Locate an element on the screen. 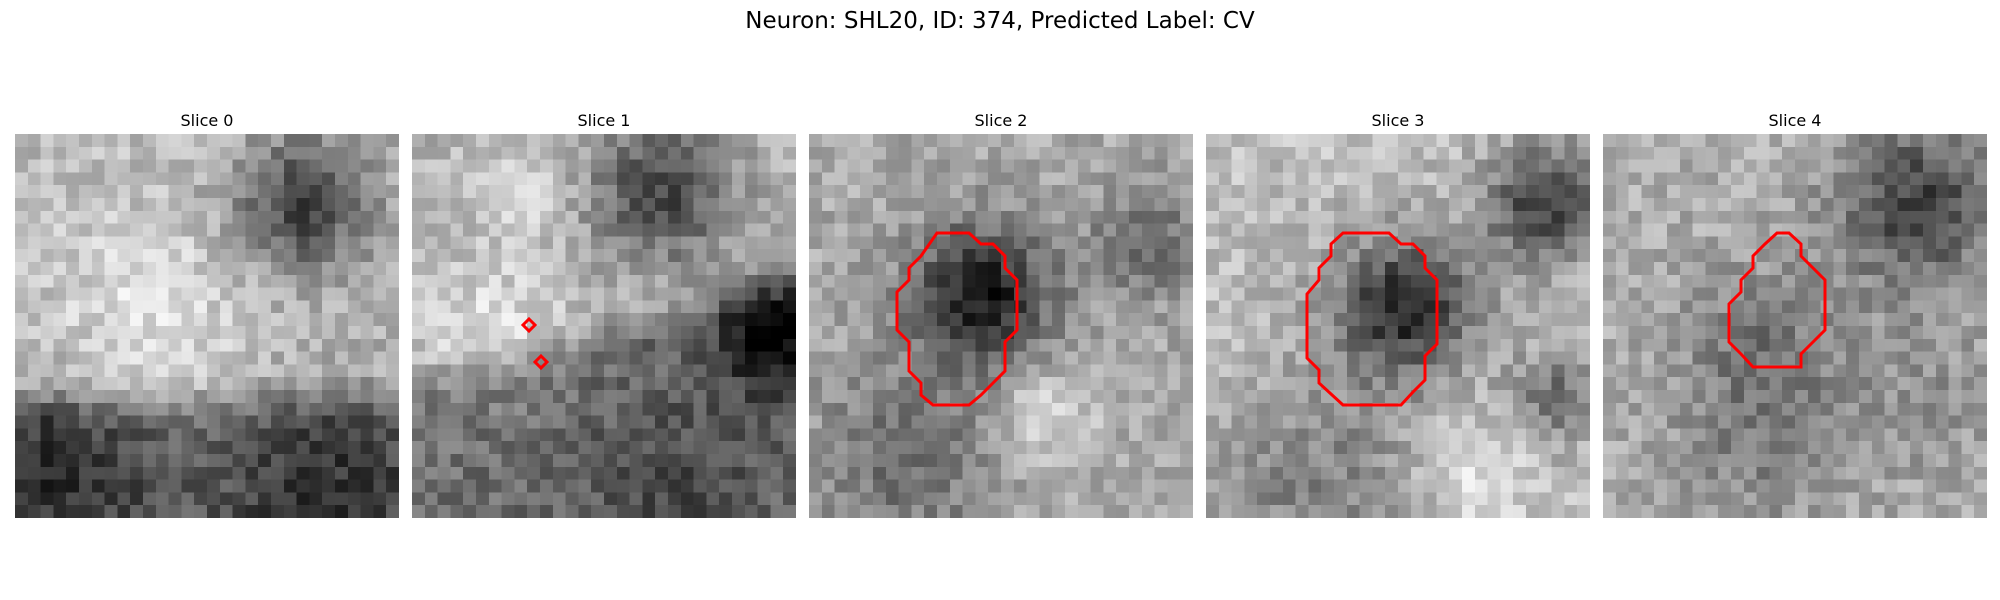  slice-panel-4: Slice 4 is located at coordinates (1795, 313).